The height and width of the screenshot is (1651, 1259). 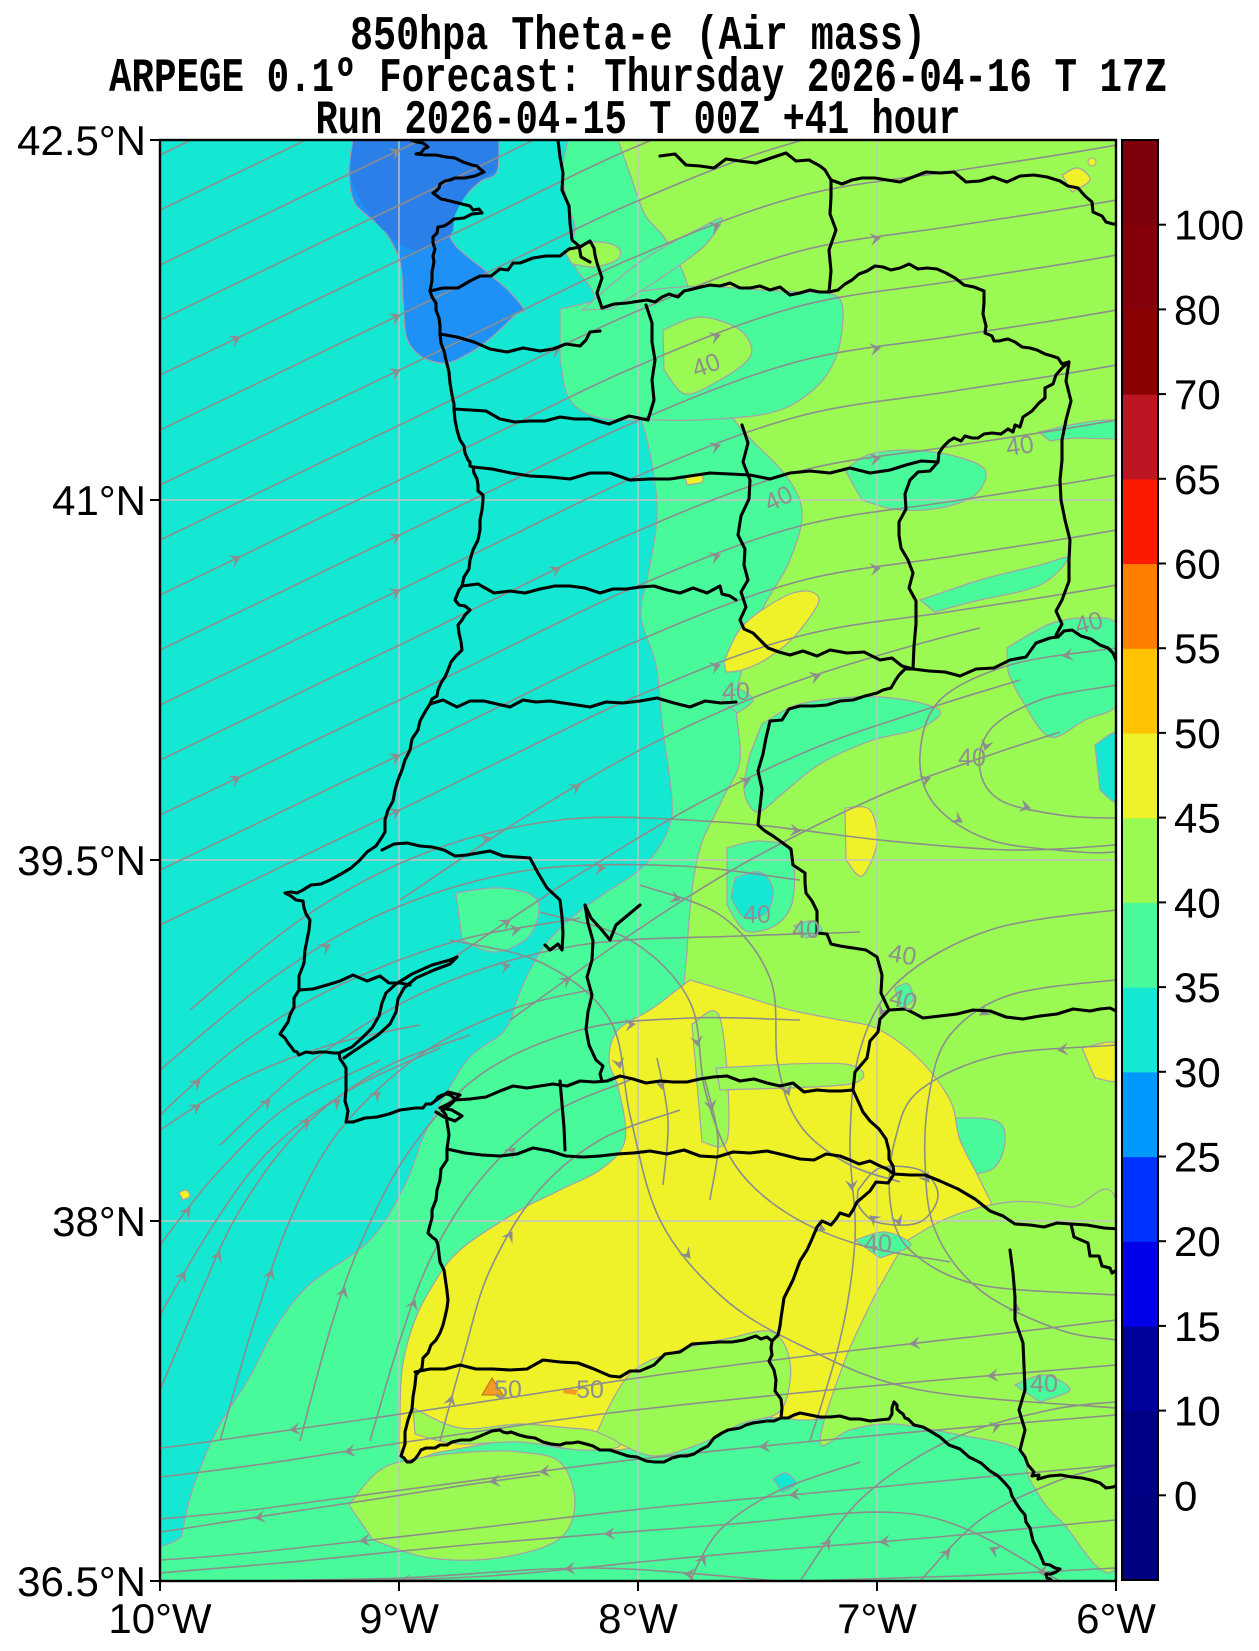 I want to click on svg-text: 25, so click(x=1197, y=1157).